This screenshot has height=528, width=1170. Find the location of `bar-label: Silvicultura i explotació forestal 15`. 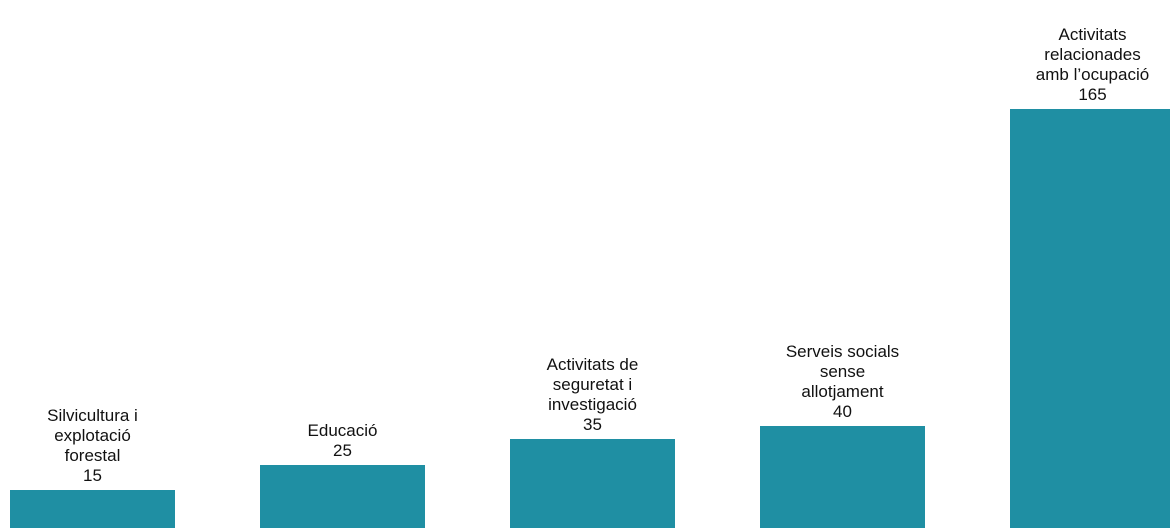

bar-label: Silvicultura i explotació forestal 15 is located at coordinates (92, 446).